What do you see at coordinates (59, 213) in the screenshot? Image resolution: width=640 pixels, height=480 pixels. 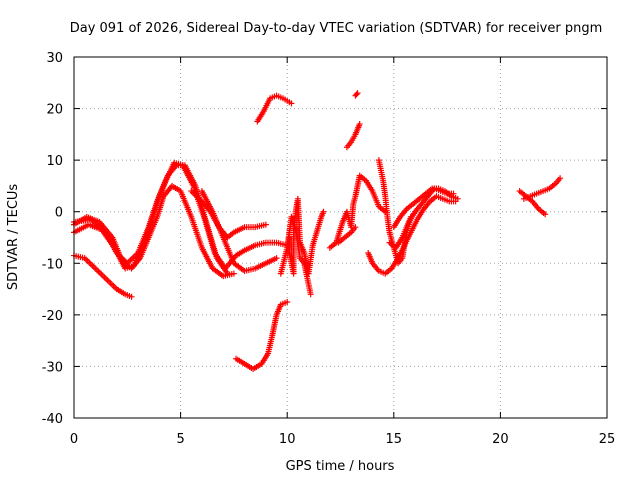 I see `y-tick-label: 0` at bounding box center [59, 213].